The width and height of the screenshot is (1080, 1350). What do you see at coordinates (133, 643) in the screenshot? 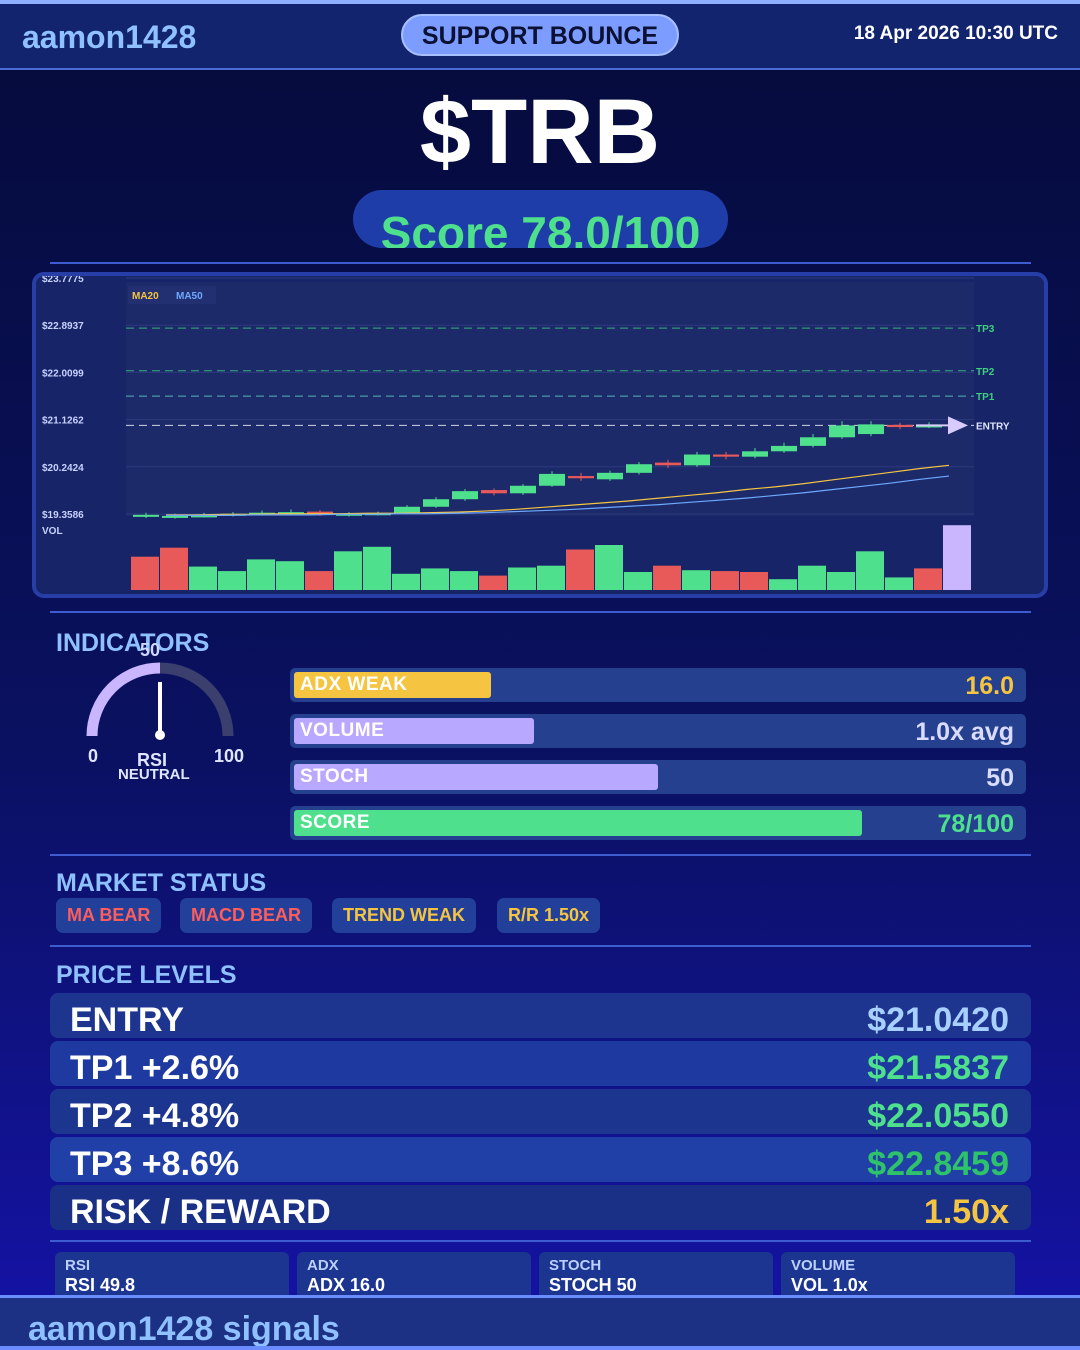
I see `indicators-title: INDICATORS` at bounding box center [133, 643].